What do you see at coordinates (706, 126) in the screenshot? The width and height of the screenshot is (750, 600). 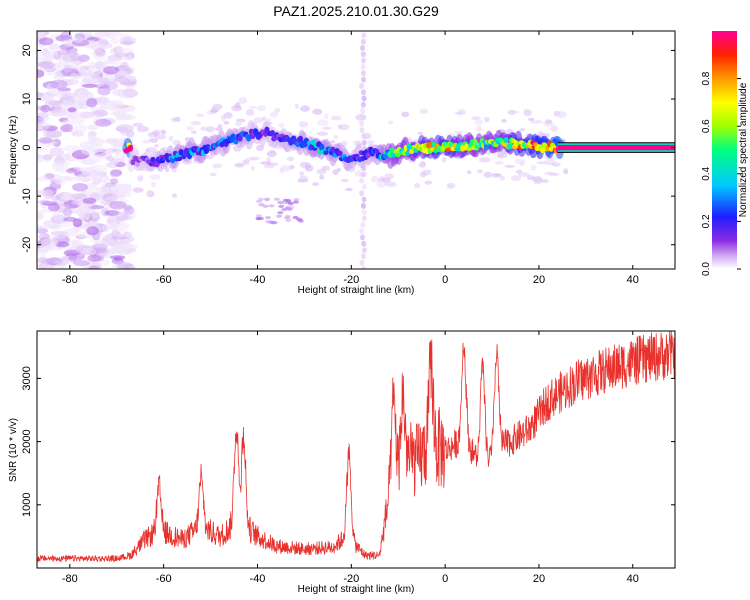 I see `colorbar-tick-label: 0.6` at bounding box center [706, 126].